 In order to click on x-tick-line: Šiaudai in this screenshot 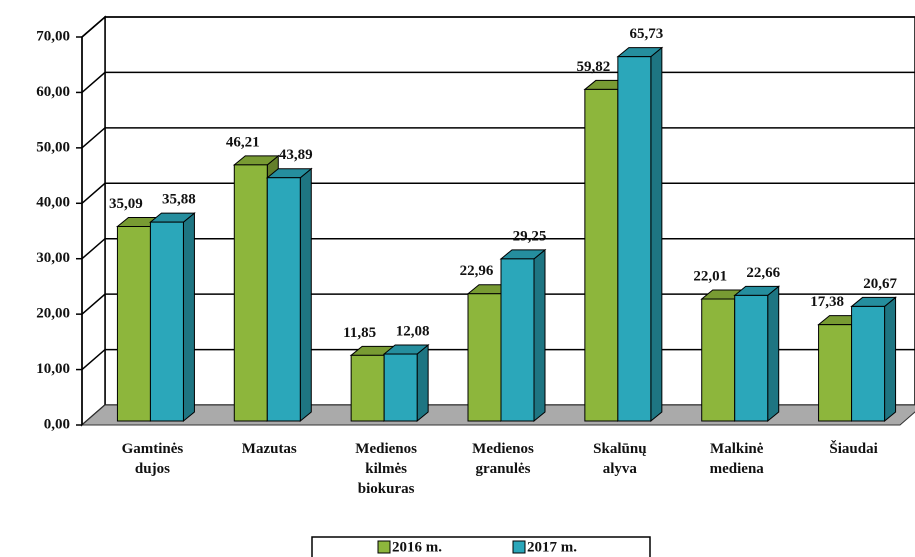, I will do `click(853, 448)`.